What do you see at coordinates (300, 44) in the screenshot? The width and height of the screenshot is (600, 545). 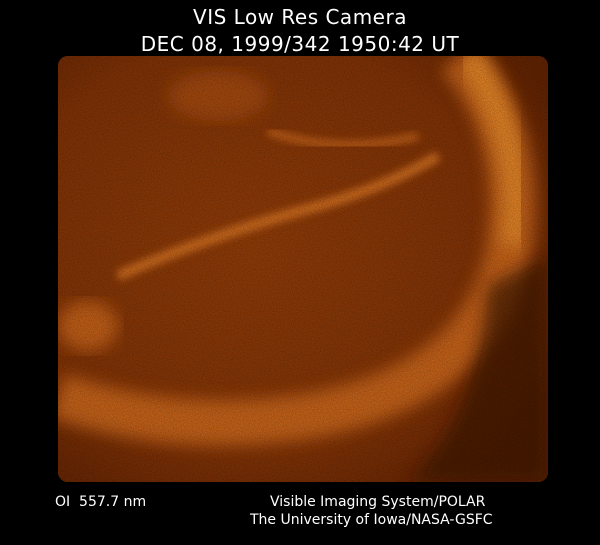 I see `image-timestamp: DEC 08, 1999/342 1950:42 UT` at bounding box center [300, 44].